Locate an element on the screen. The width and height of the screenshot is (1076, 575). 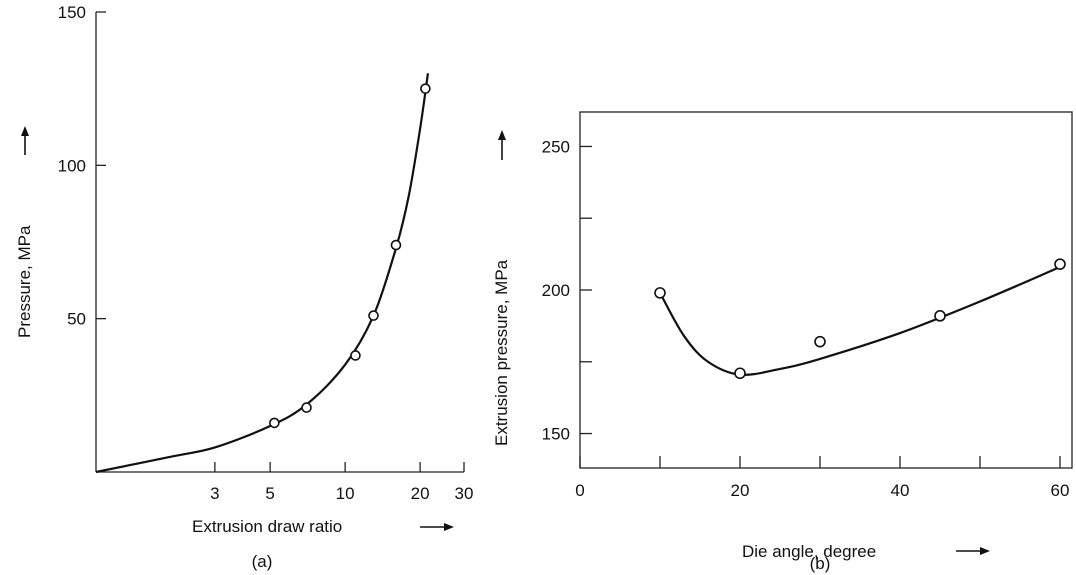
series-curve is located at coordinates (860, 321).